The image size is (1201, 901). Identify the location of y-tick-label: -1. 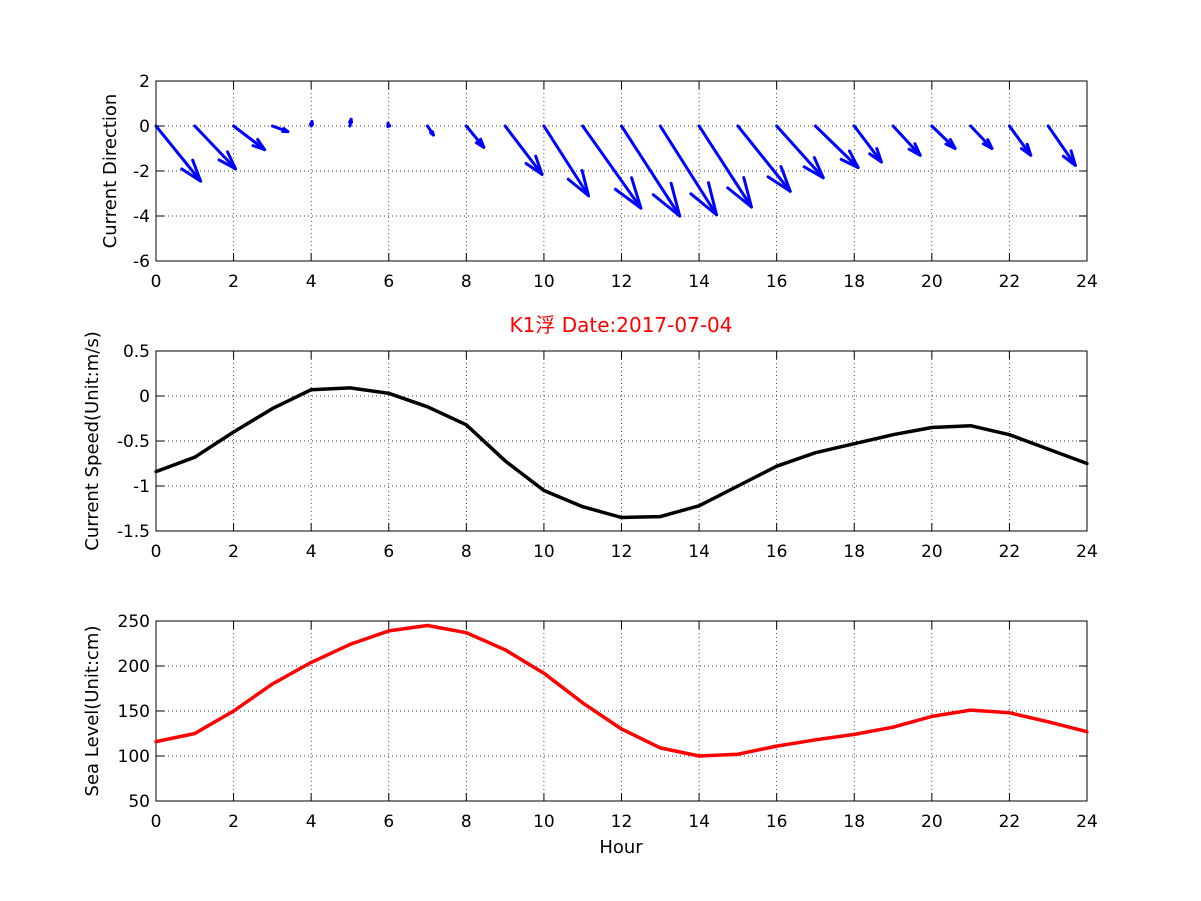
(141, 487).